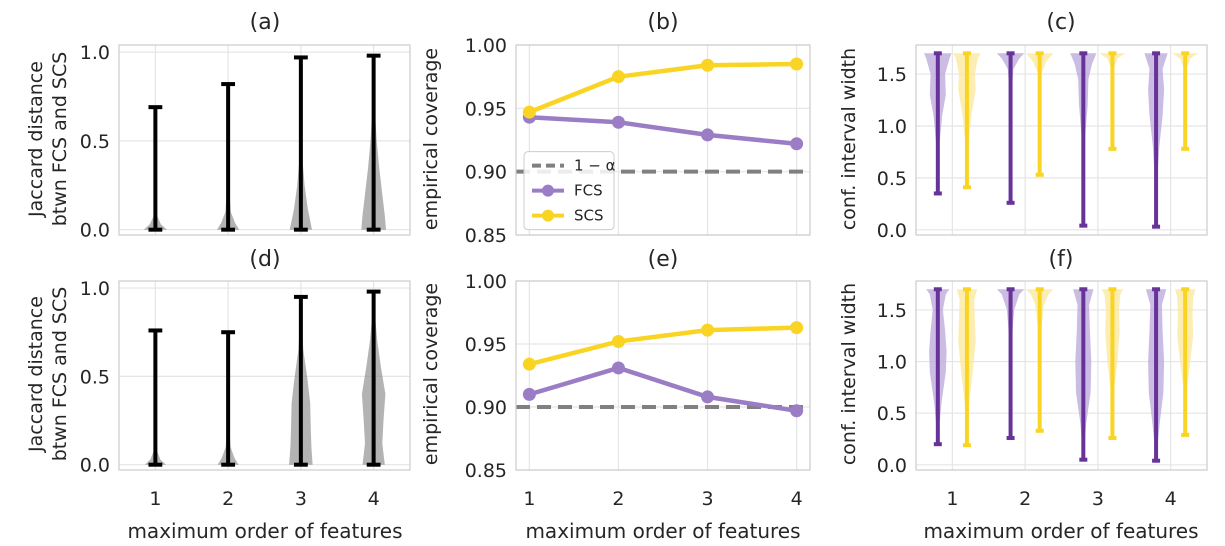 The image size is (1225, 546). What do you see at coordinates (595, 166) in the screenshot?
I see `legend-label: 1 − α` at bounding box center [595, 166].